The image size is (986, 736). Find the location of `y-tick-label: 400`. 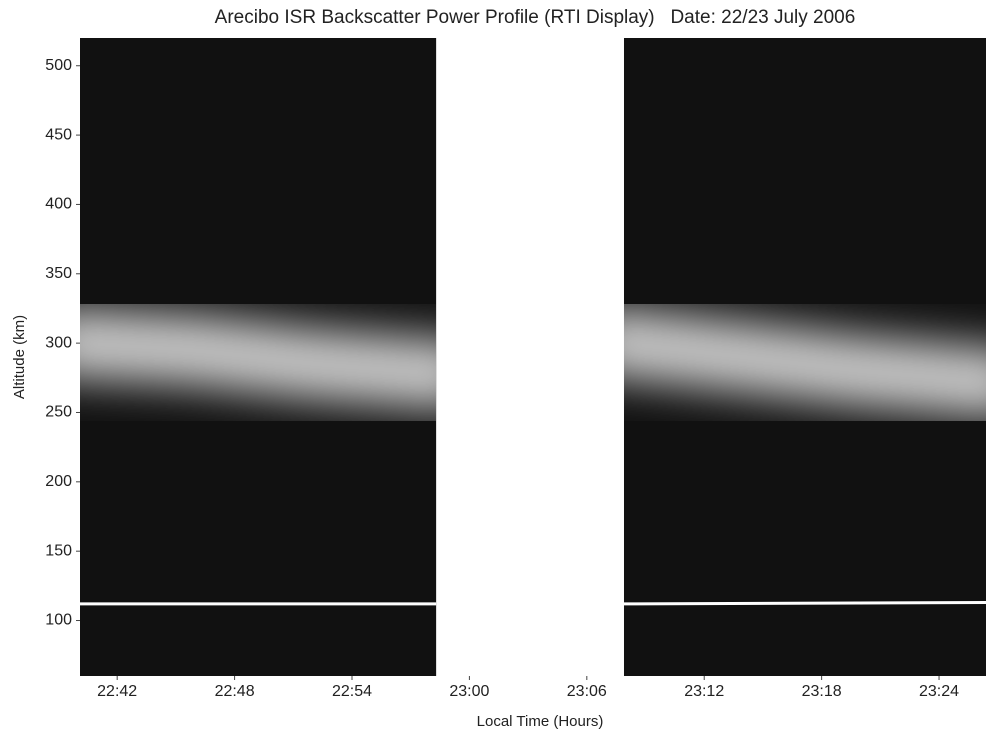

y-tick-label: 400 is located at coordinates (58, 204).